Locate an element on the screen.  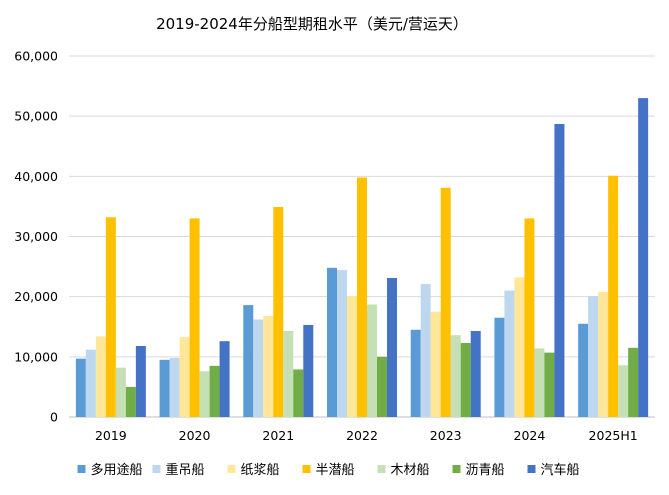
x-tick-label: 2025H1 is located at coordinates (613, 435).